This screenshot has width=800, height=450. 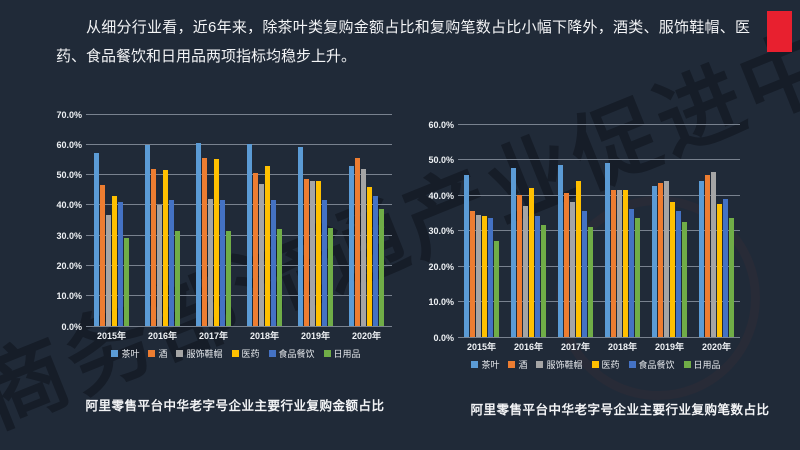 I want to click on bar-group-2017年, so click(x=575, y=230).